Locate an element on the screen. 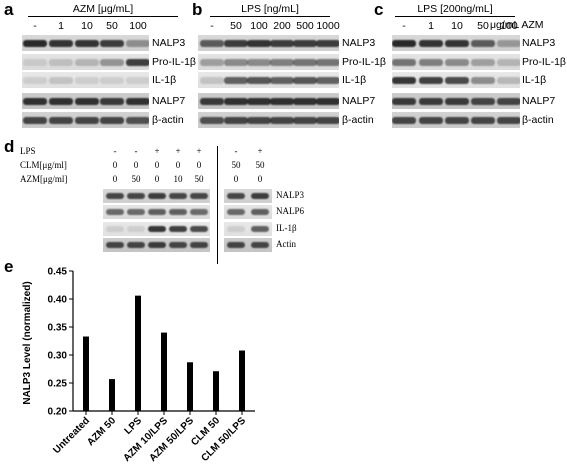 This screenshot has width=567, height=471. panel_b-band-label: Pro-IL-1β is located at coordinates (364, 62).